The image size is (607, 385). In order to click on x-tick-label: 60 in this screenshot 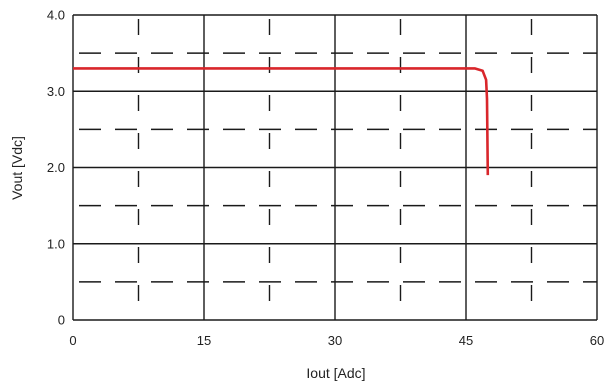, I will do `click(597, 340)`.